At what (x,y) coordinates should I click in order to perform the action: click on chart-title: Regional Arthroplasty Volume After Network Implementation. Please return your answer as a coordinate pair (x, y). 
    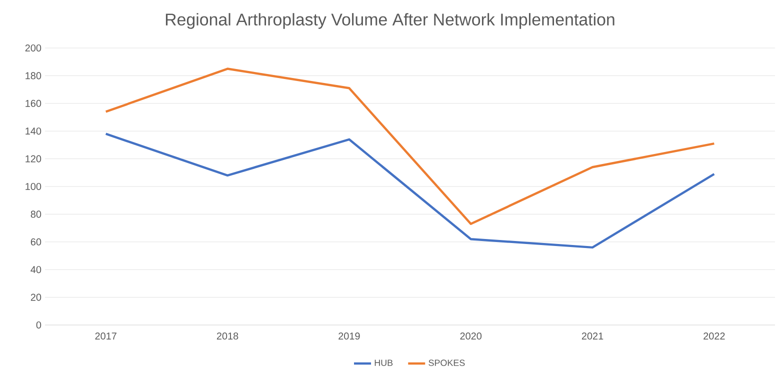
    Looking at the image, I should click on (390, 21).